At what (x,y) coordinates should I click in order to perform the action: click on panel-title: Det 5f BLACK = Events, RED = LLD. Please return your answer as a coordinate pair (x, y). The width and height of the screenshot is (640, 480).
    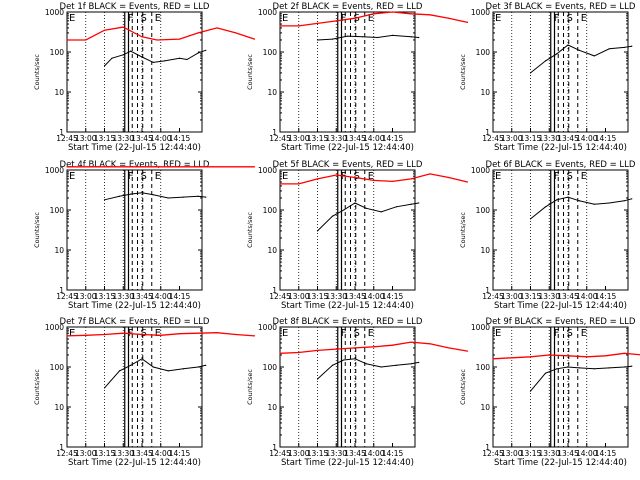
    Looking at the image, I should click on (348, 165).